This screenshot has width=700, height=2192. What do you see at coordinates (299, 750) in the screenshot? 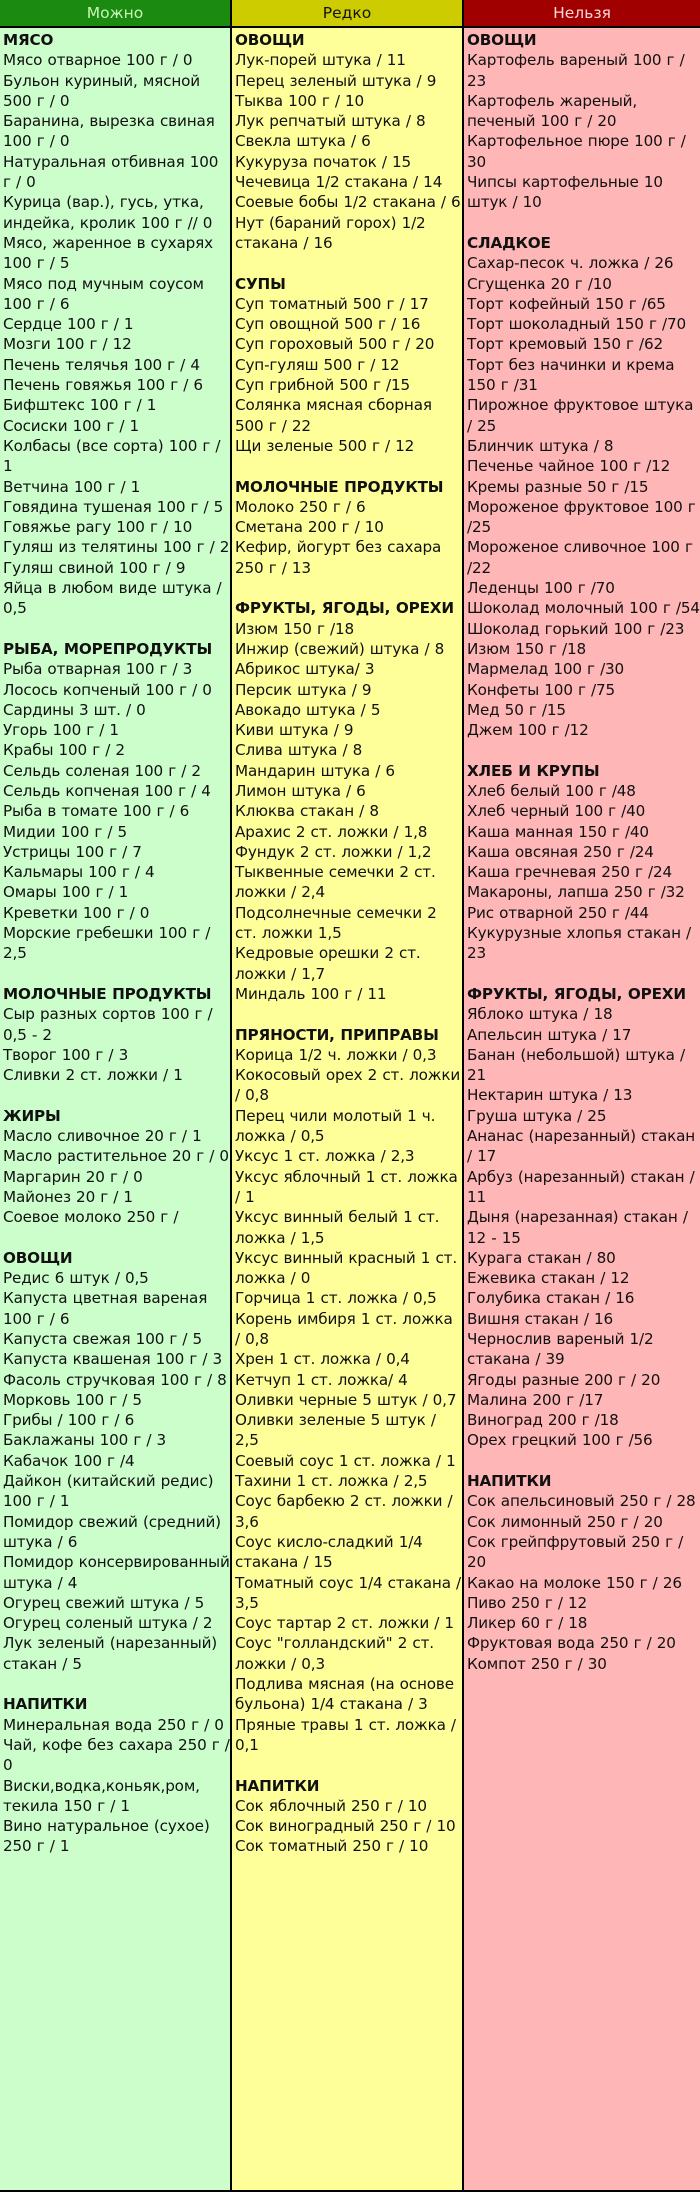
I see `food-item: Слива штука / 8` at bounding box center [299, 750].